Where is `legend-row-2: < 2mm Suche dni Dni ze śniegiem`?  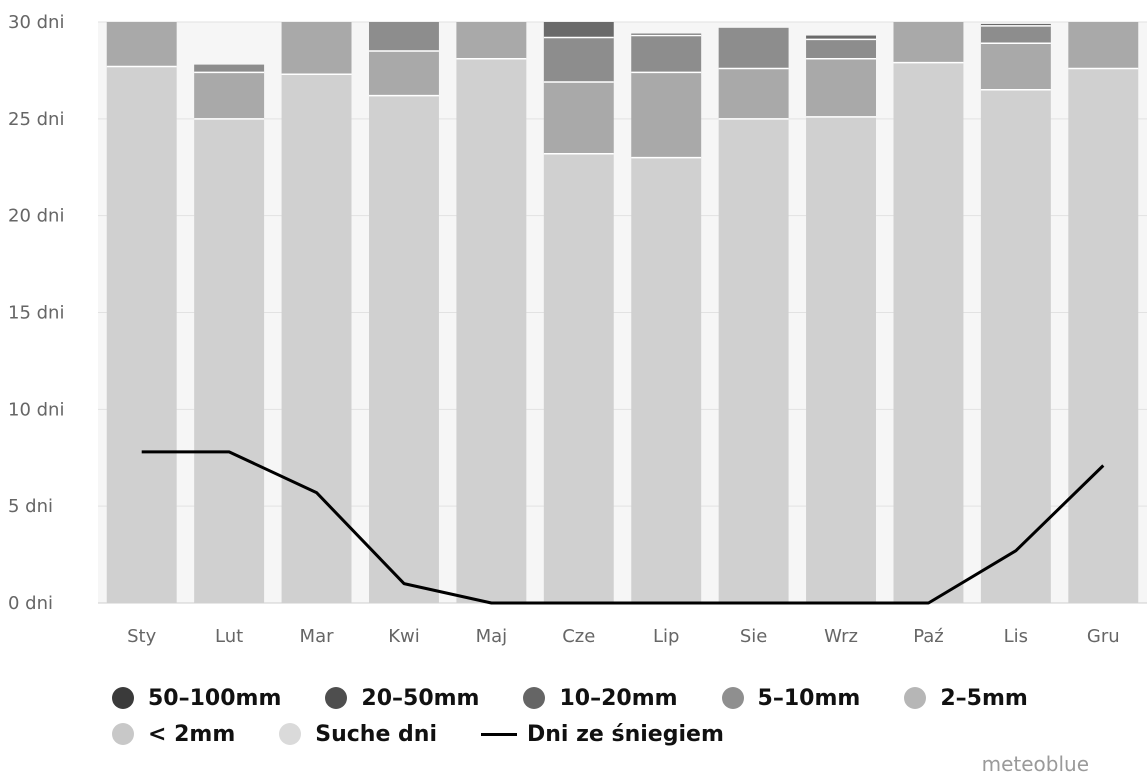 legend-row-2: < 2mm Suche dni Dni ze śniegiem is located at coordinates (612, 734).